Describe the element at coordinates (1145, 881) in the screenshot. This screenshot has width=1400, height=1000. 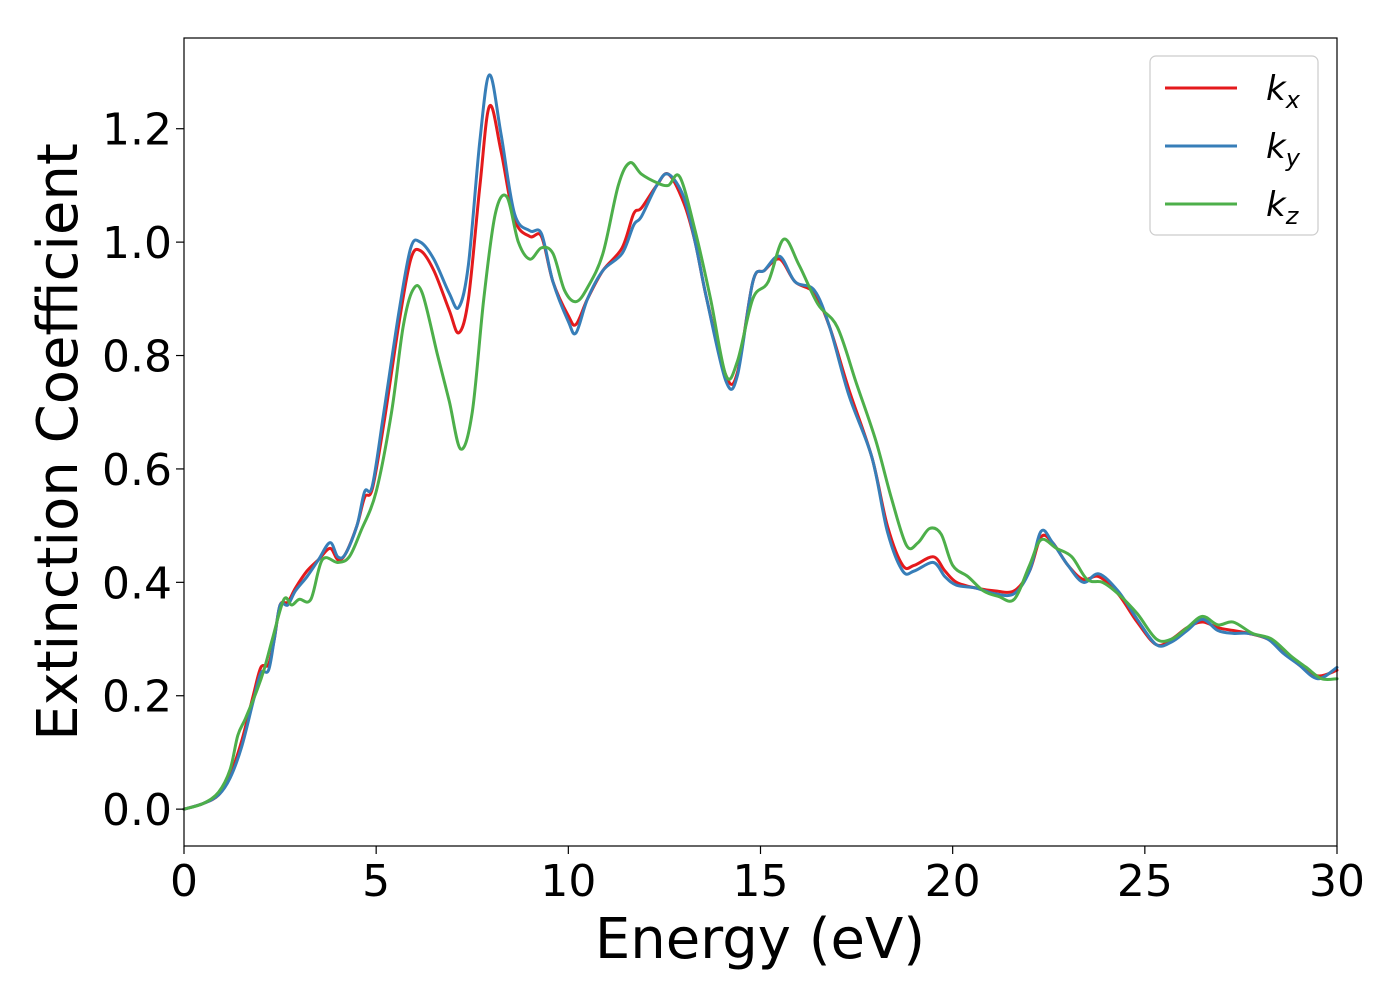
I see `x-tick-label: 25` at that location.